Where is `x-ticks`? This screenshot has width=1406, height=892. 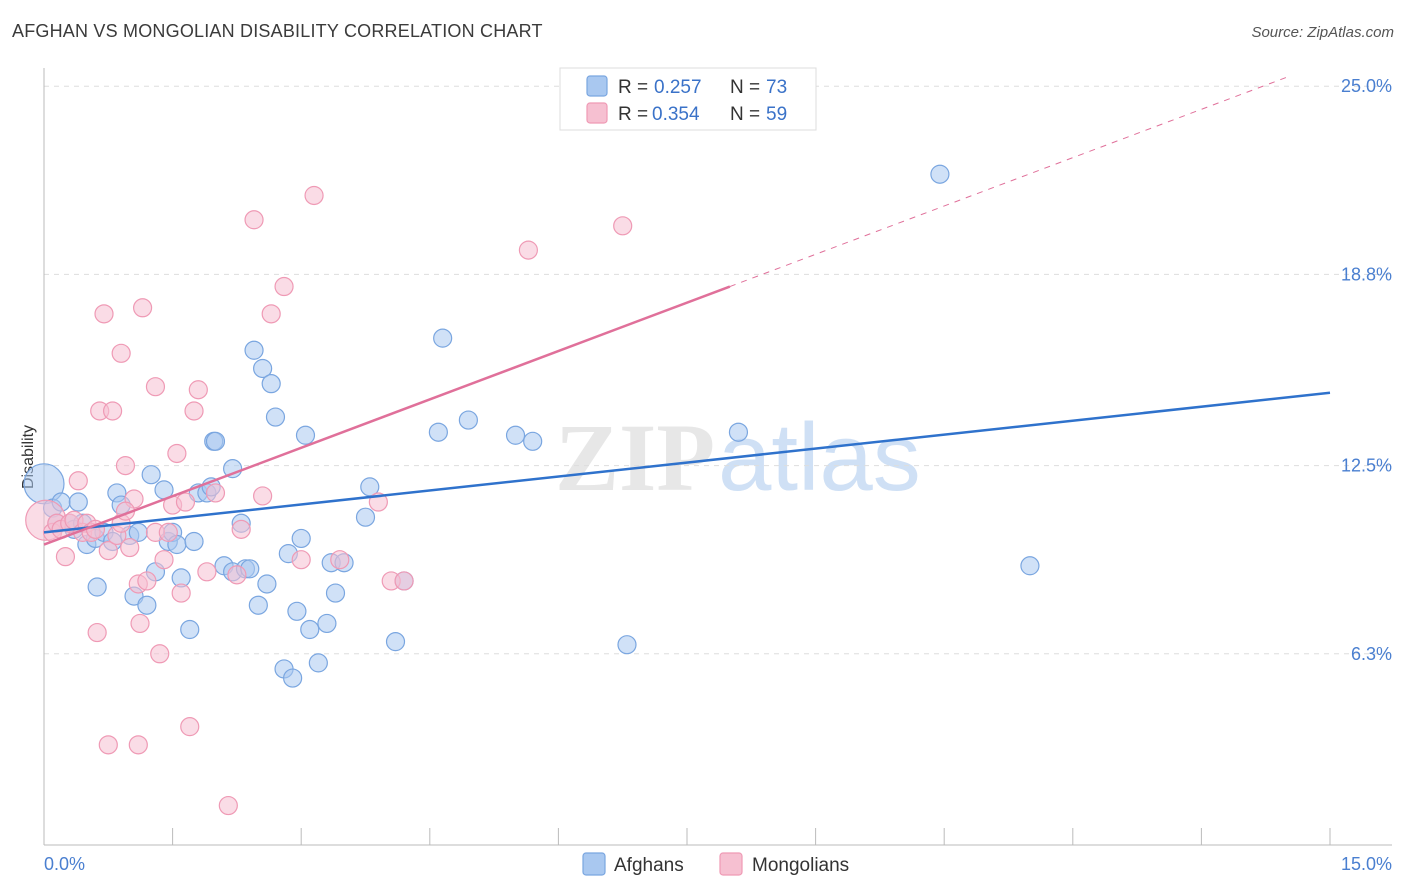 x-ticks is located at coordinates (687, 836).